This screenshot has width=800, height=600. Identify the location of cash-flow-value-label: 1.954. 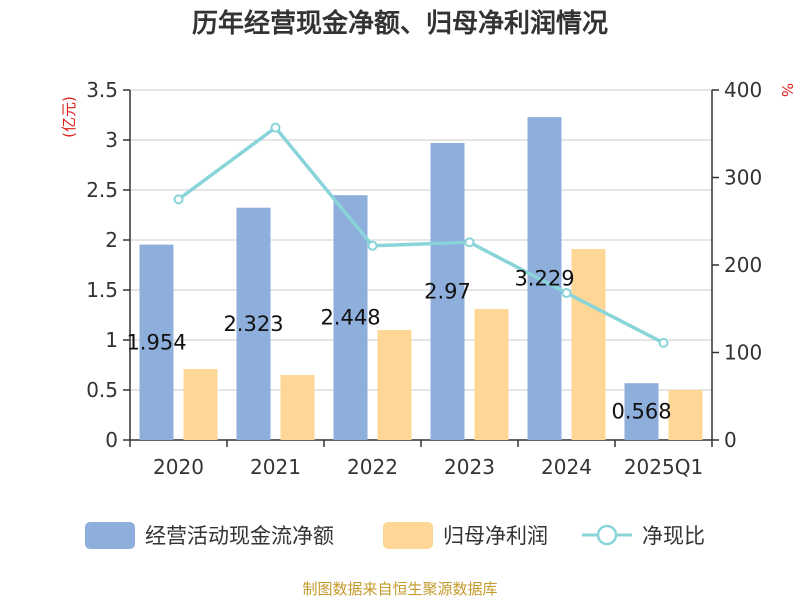
(156, 342).